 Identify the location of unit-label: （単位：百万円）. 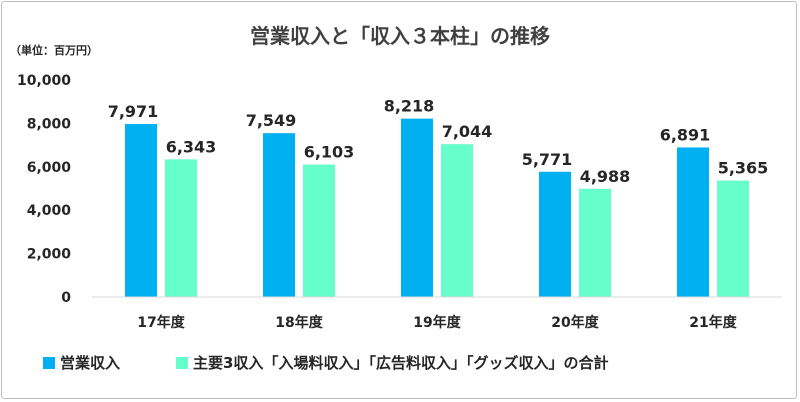
(54, 50).